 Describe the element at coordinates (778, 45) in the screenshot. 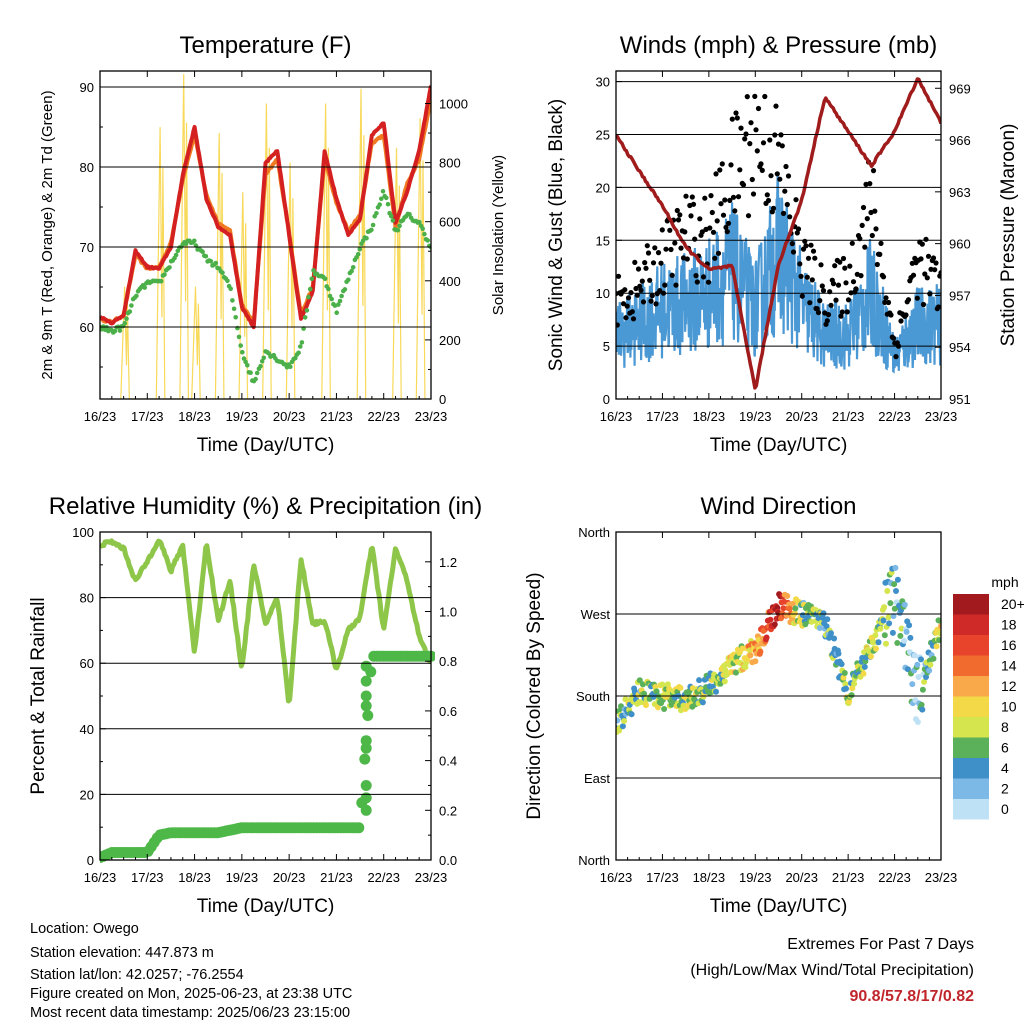

I see `panel-title: Winds (mph) & Pressure (mb)` at that location.